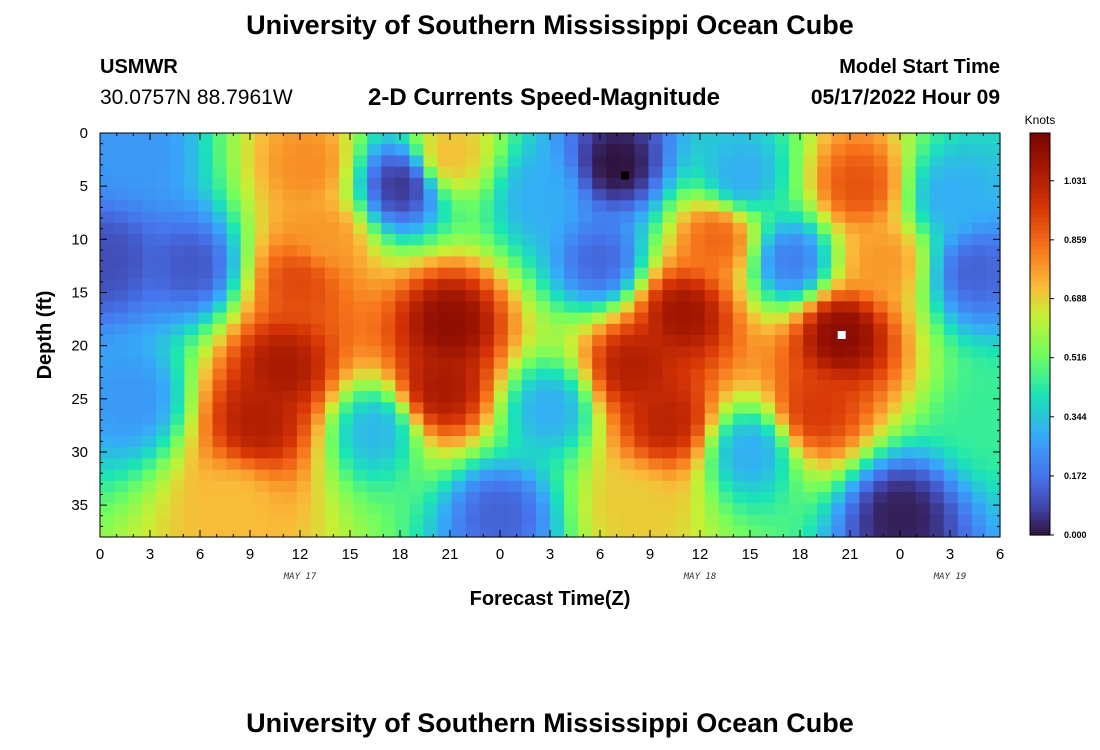 This screenshot has width=1100, height=750. I want to click on colorbar-tick-label: 0.516, so click(1075, 358).